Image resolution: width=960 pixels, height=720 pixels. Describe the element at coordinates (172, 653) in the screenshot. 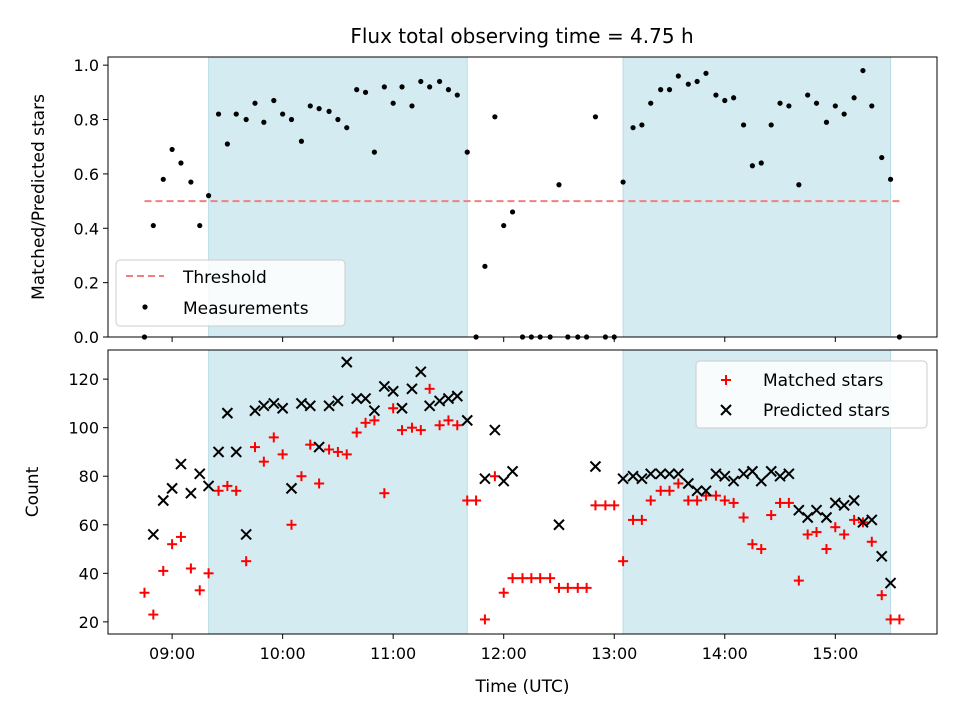

I see `bot-x-tick-label: 09:00` at that location.